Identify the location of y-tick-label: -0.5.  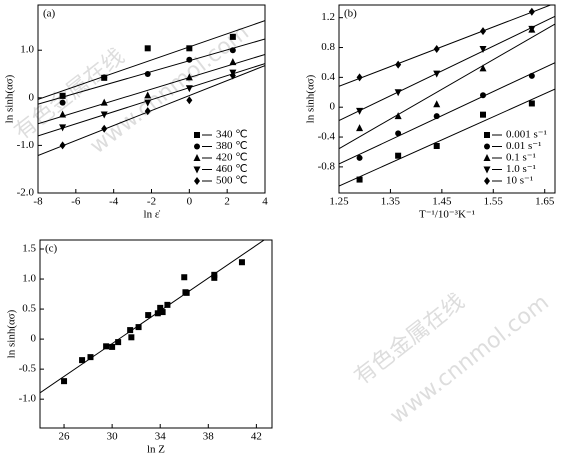
(28, 369).